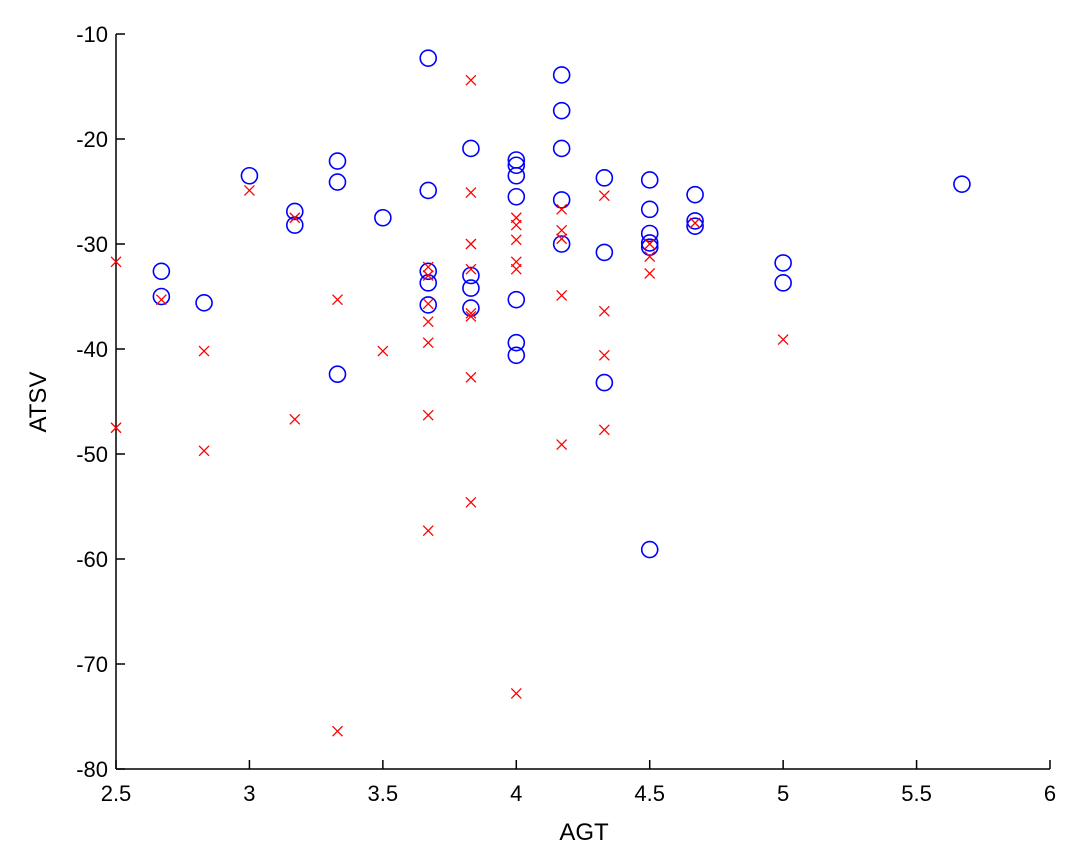 The width and height of the screenshot is (1080, 849). What do you see at coordinates (578, 783) in the screenshot?
I see `x-axis: 2.5 3 3.5 4 4.5 5 5.5 6` at bounding box center [578, 783].